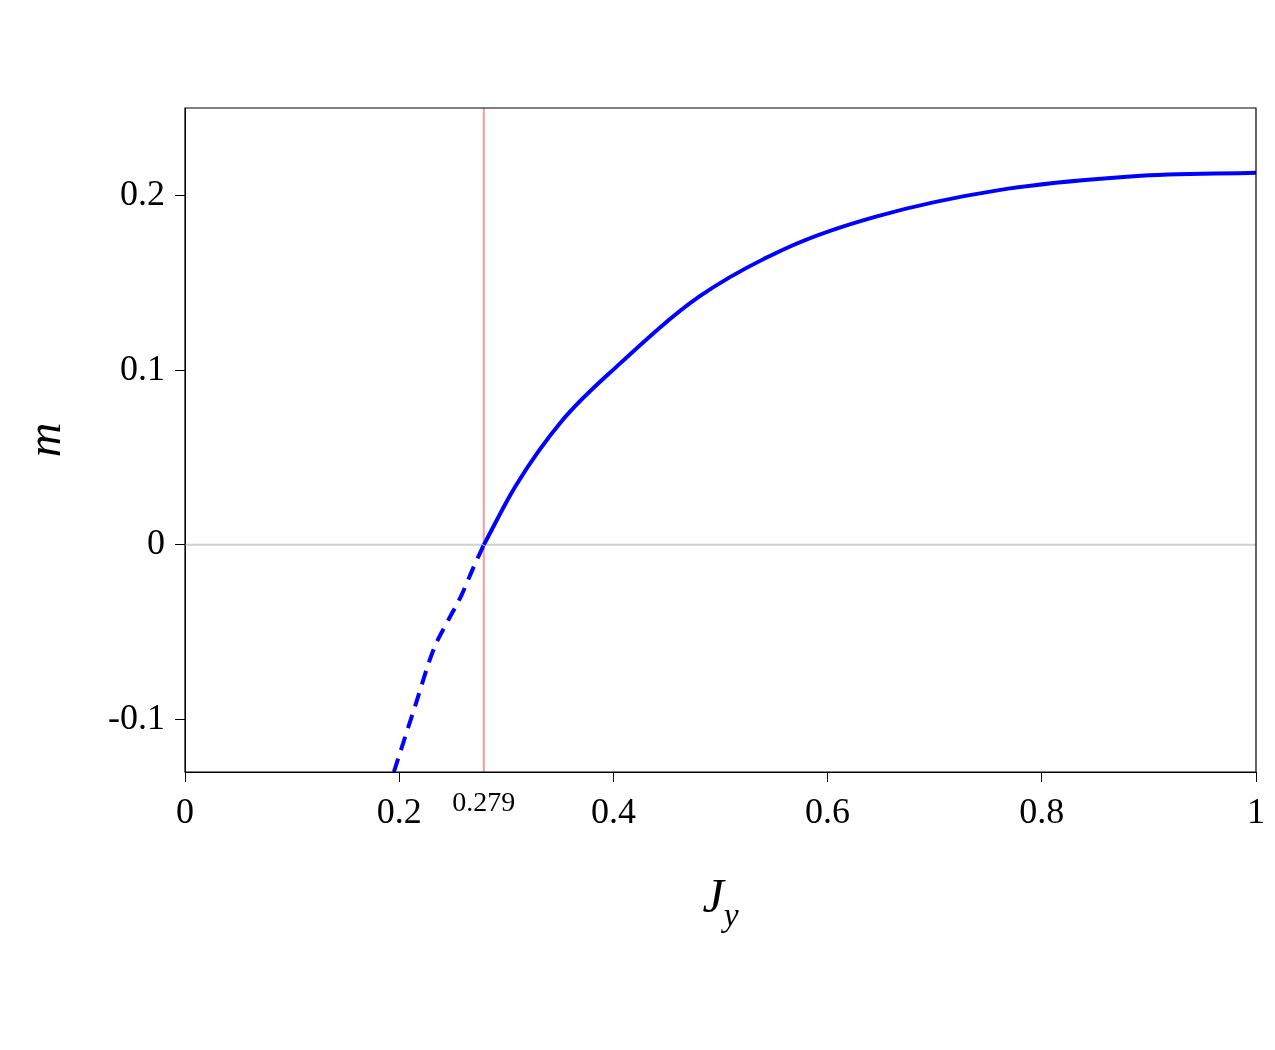  I want to click on x-tick-label: 0, so click(185, 811).